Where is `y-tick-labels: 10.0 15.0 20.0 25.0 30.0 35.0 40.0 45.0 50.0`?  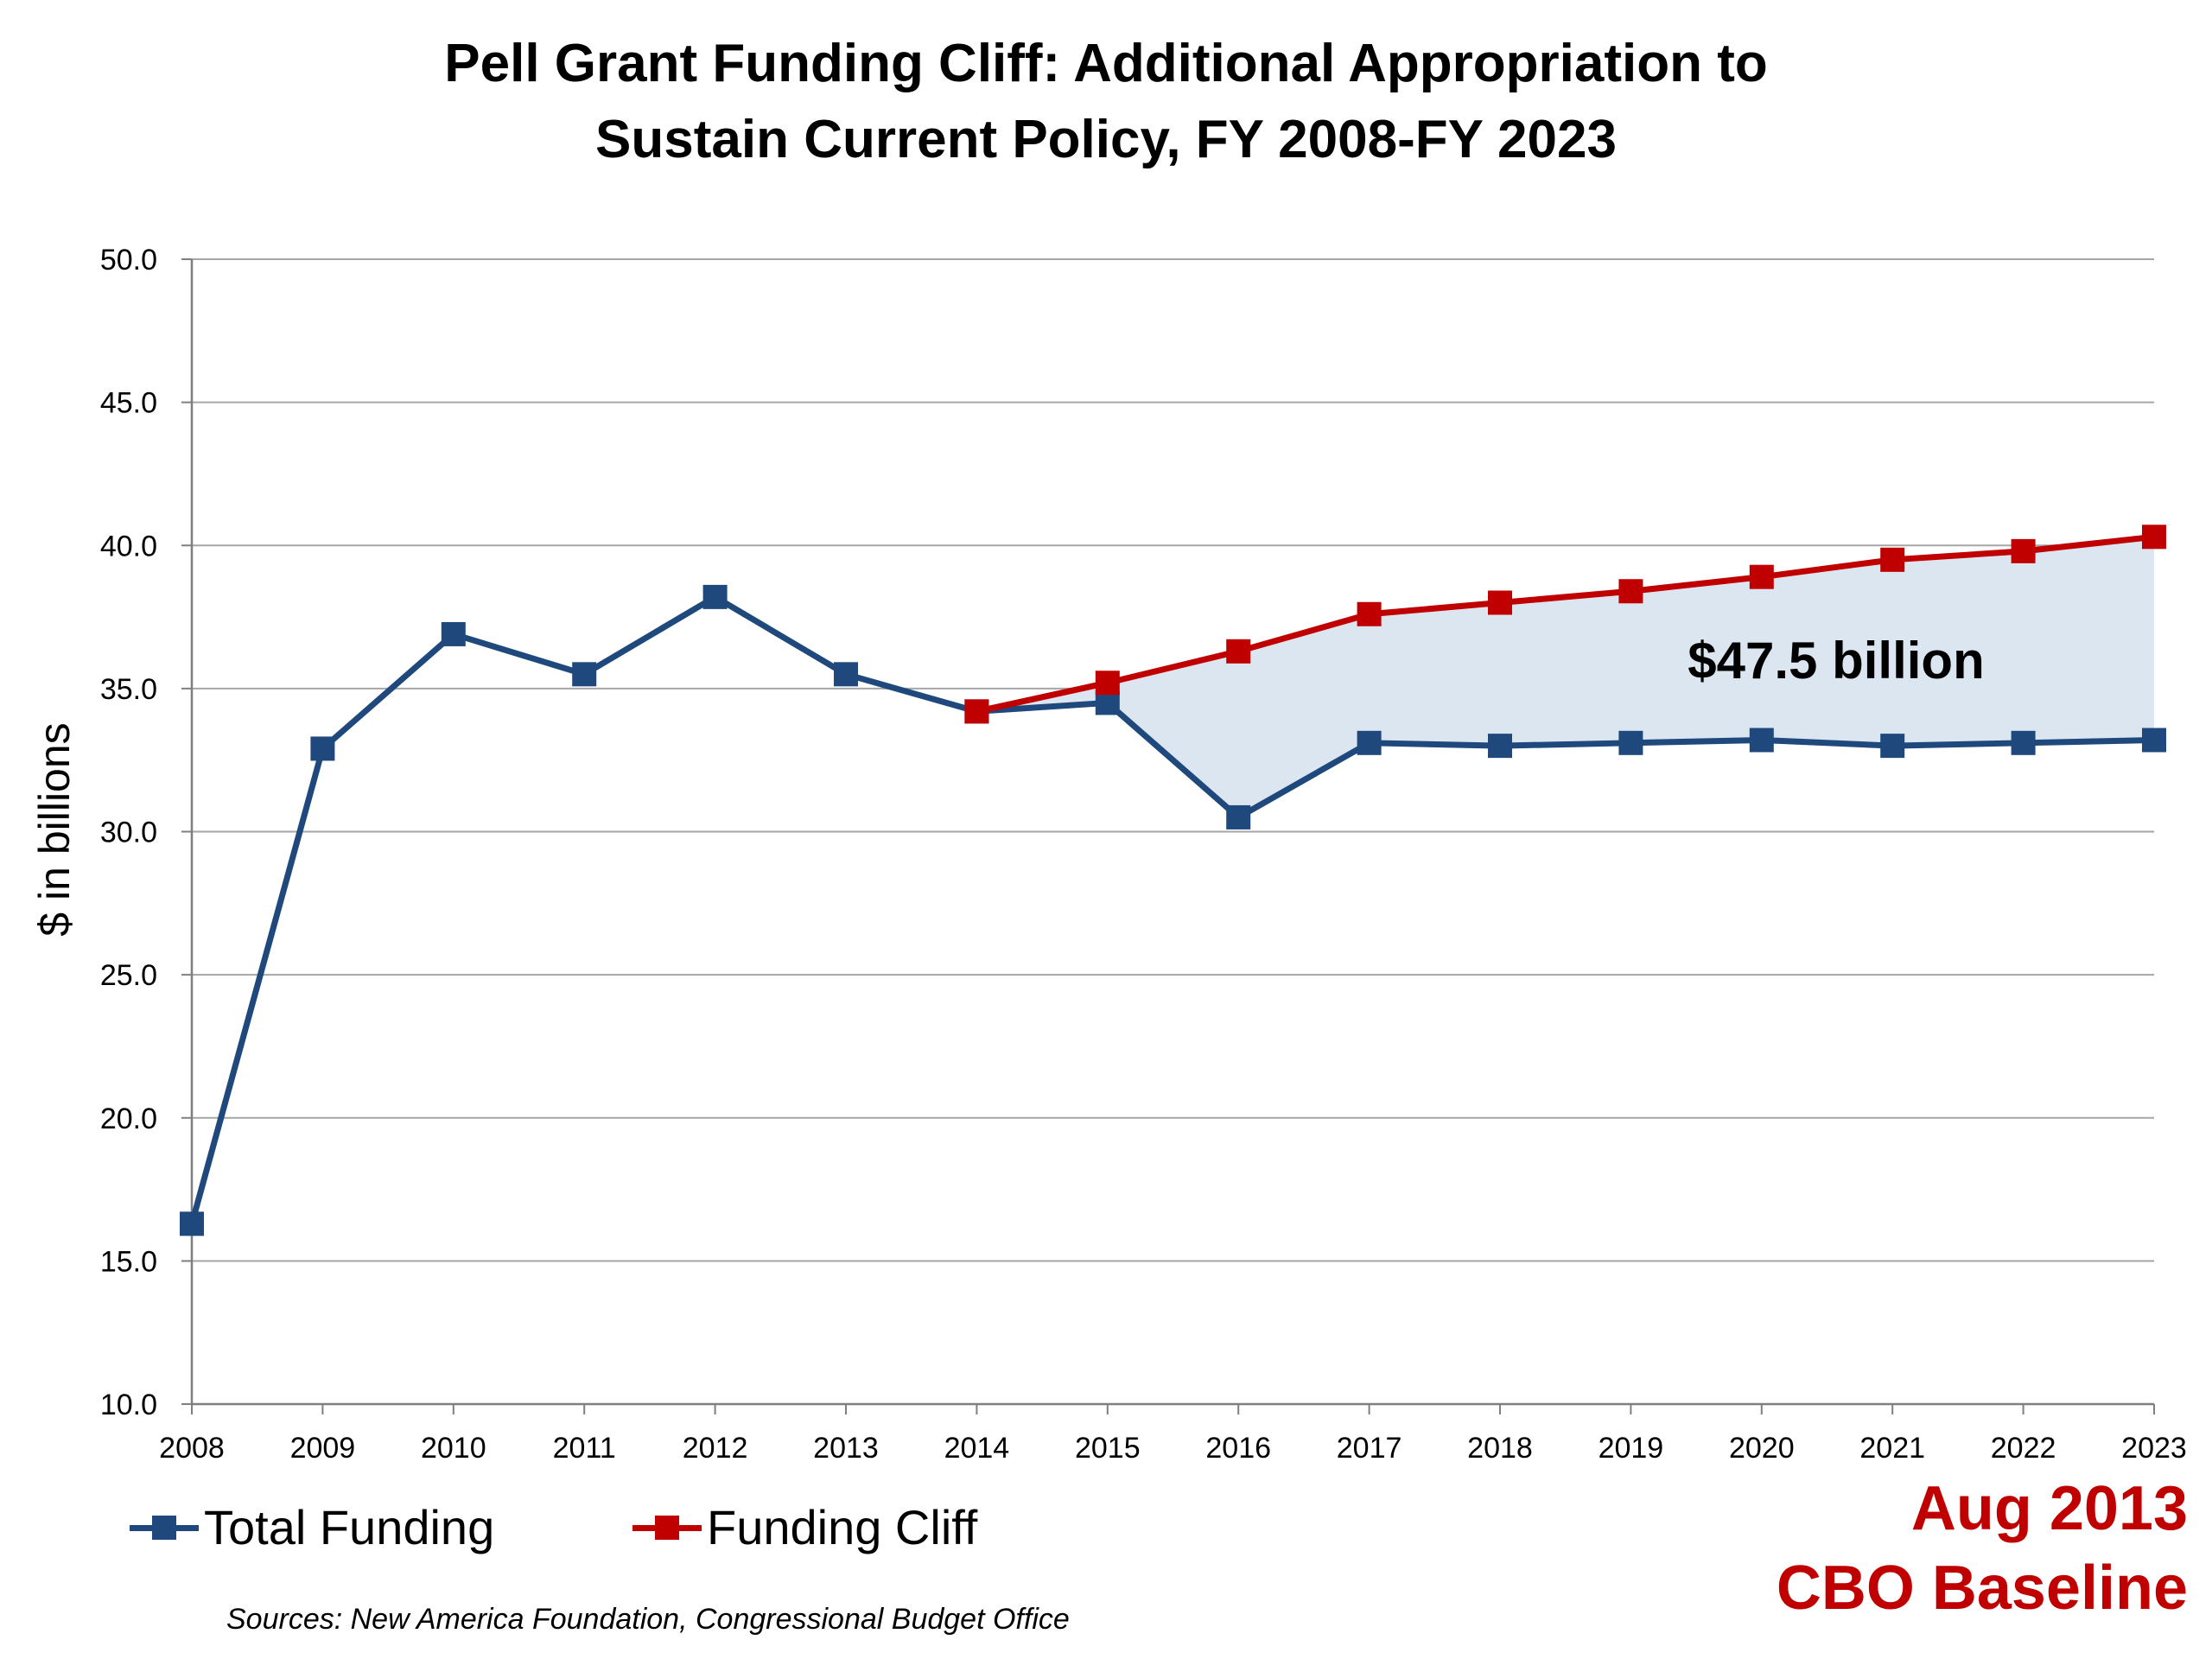
y-tick-labels: 10.0 15.0 20.0 25.0 30.0 35.0 40.0 45.0 50.0 is located at coordinates (128, 832).